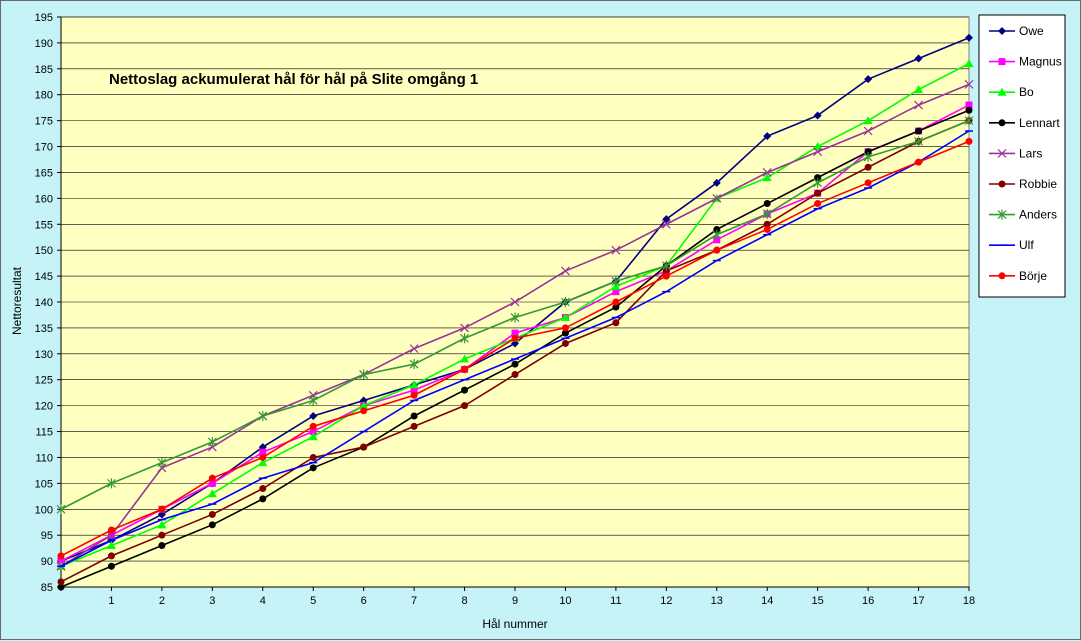 This screenshot has height=641, width=1081. Describe the element at coordinates (44, 251) in the screenshot. I see `y-tick-label: 150` at that location.